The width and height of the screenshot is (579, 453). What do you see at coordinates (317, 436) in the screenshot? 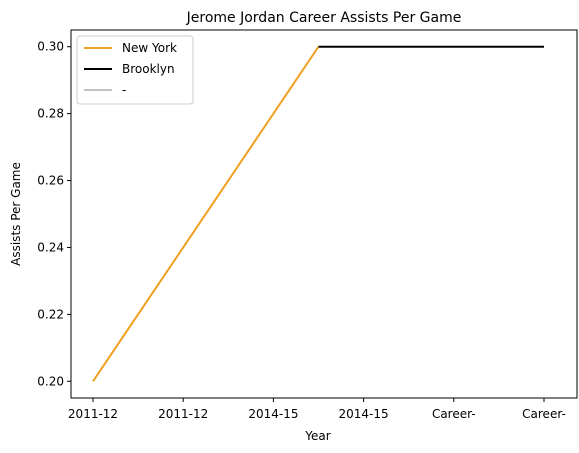
I see `x-axis-label: Year` at bounding box center [317, 436].